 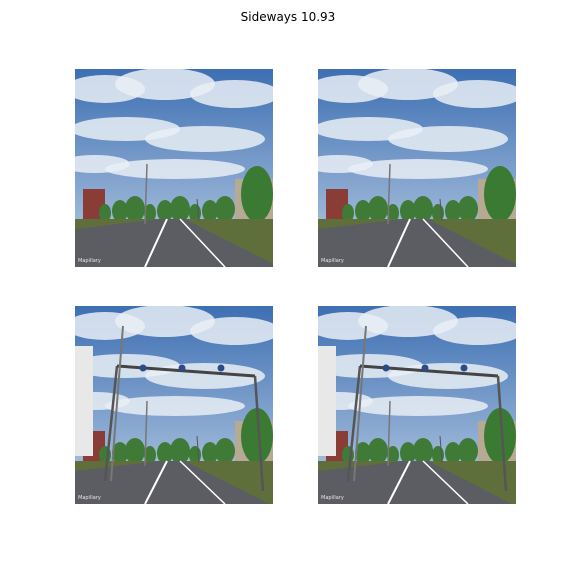 I want to click on image-panel-top-right: Mapillary, so click(x=417, y=168).